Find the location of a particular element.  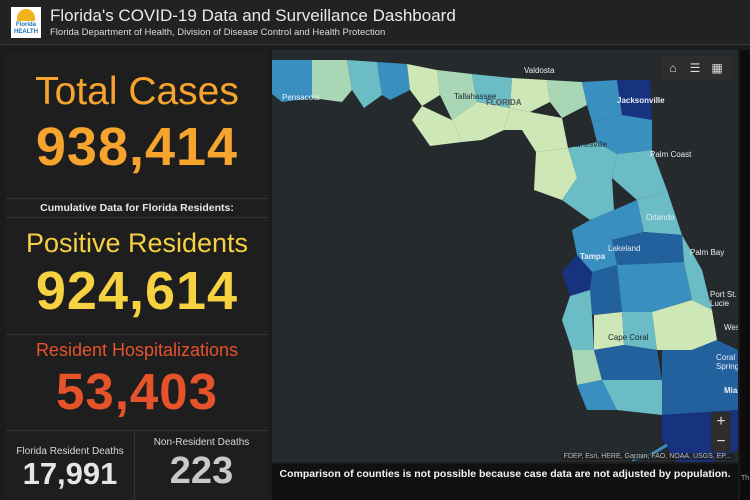

right-panel-text: Th is located at coordinates (745, 478).